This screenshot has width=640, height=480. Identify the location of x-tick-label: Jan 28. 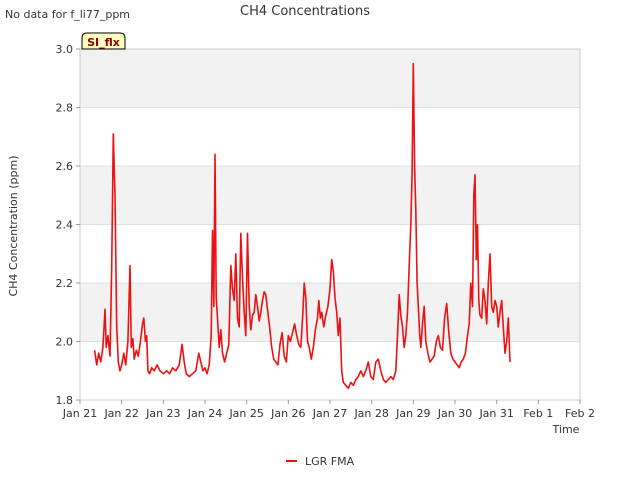
(370, 413).